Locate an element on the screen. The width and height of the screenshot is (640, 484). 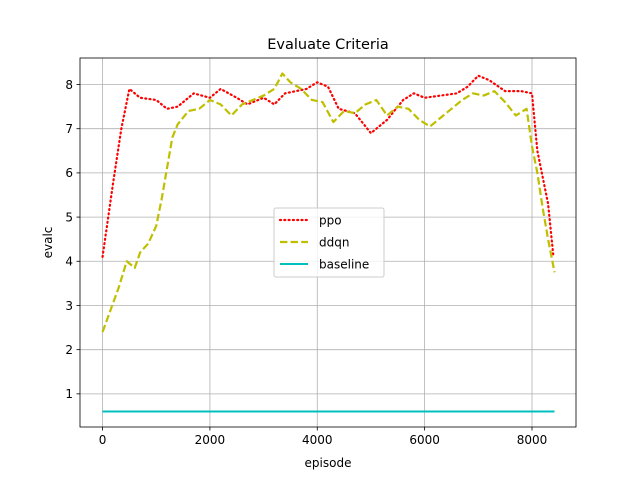
x-tick-label: 6000 is located at coordinates (424, 440).